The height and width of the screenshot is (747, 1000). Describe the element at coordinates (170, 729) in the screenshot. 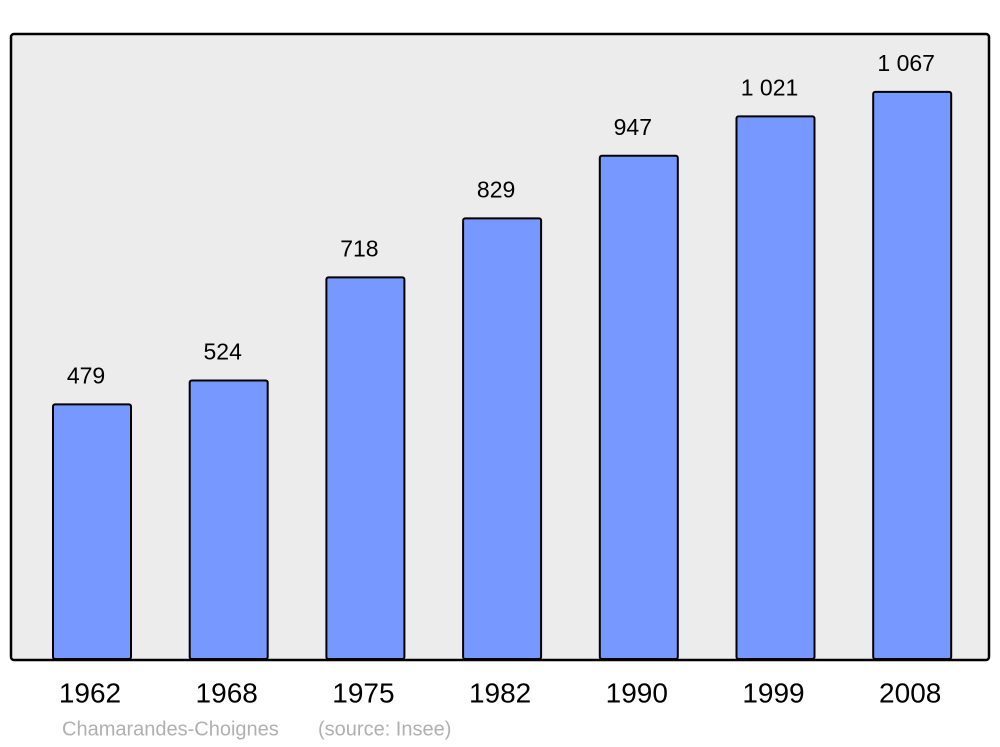

I see `caption: Chamarandes-Choignes` at that location.